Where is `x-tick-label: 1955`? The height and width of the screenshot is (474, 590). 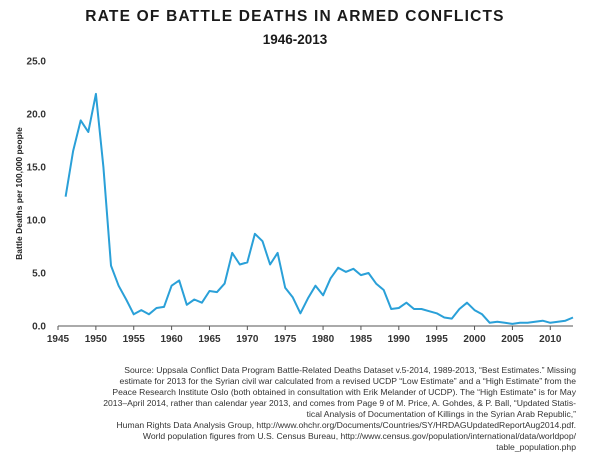 x-tick-label: 1955 is located at coordinates (134, 339).